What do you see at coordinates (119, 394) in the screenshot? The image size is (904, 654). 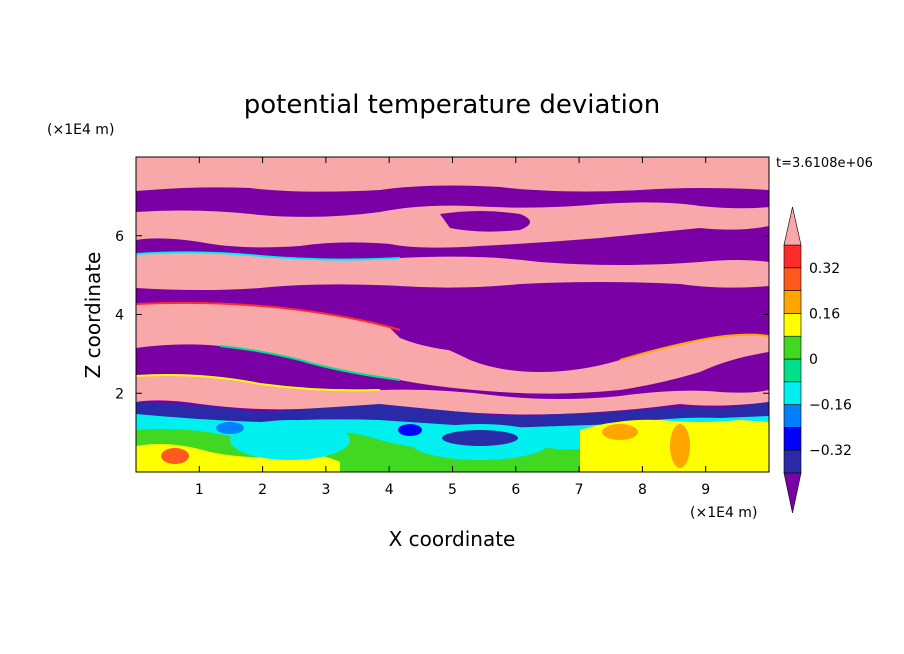 I see `y-tick-label: 2` at bounding box center [119, 394].